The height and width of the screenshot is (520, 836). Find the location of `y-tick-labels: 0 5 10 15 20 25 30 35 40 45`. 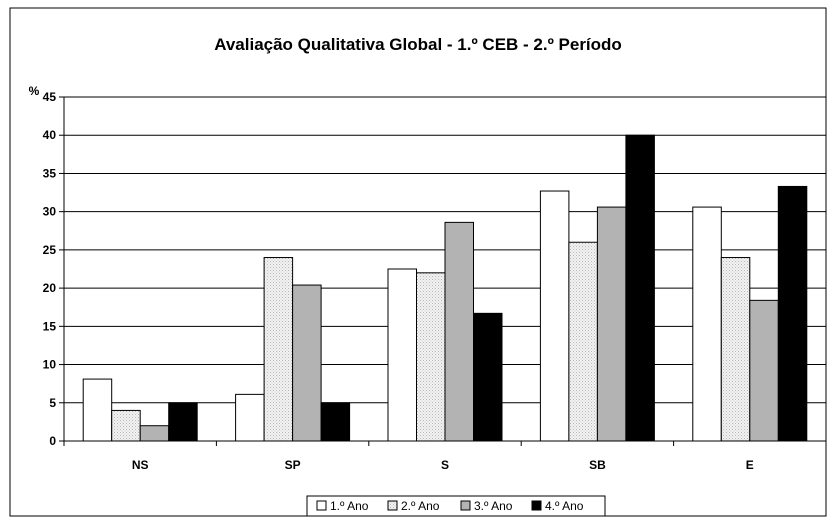

y-tick-labels: 0 5 10 15 20 25 30 35 40 45 is located at coordinates (50, 269).